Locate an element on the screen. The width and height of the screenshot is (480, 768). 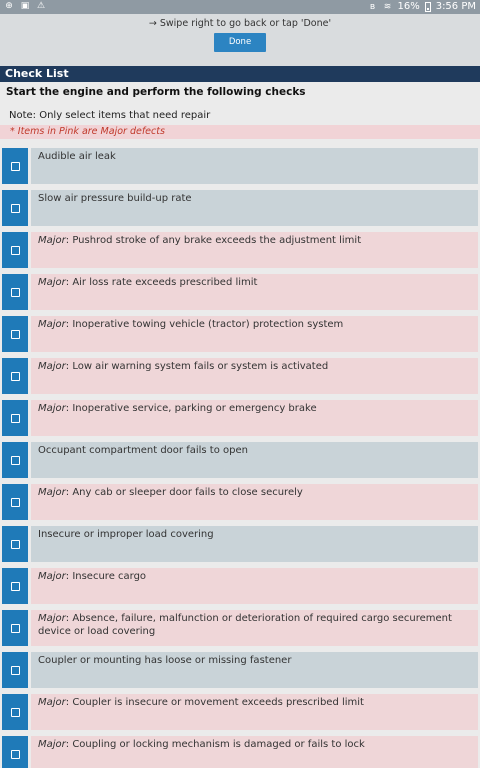
item-text: Occupant compartment door fails to open is located at coordinates (143, 450).